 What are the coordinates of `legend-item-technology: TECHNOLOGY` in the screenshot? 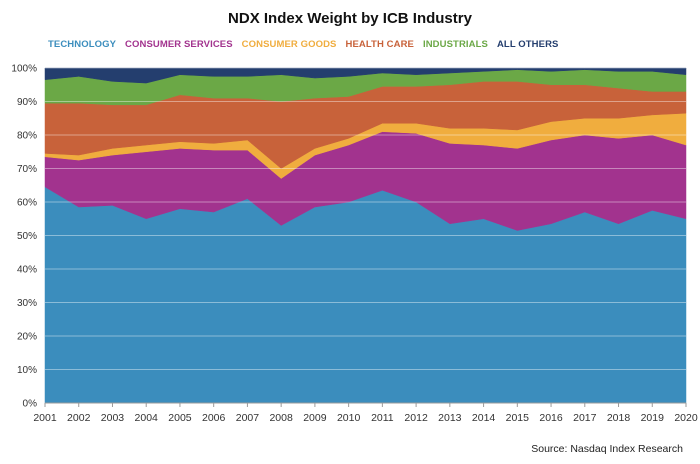 It's located at (82, 44).